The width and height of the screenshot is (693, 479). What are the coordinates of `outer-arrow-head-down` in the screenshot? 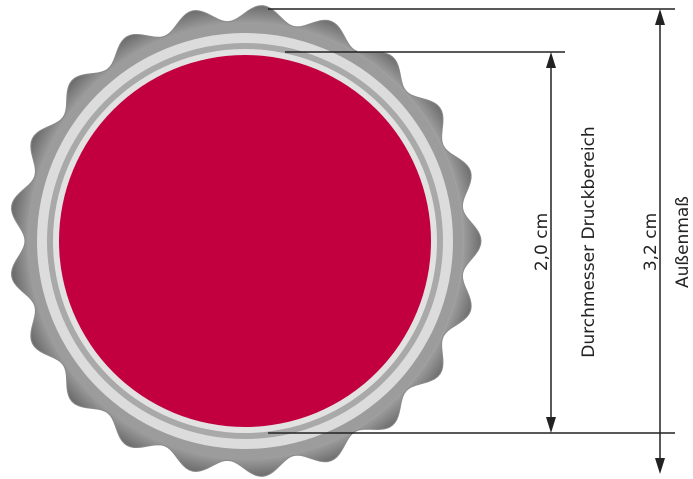 It's located at (660, 466).